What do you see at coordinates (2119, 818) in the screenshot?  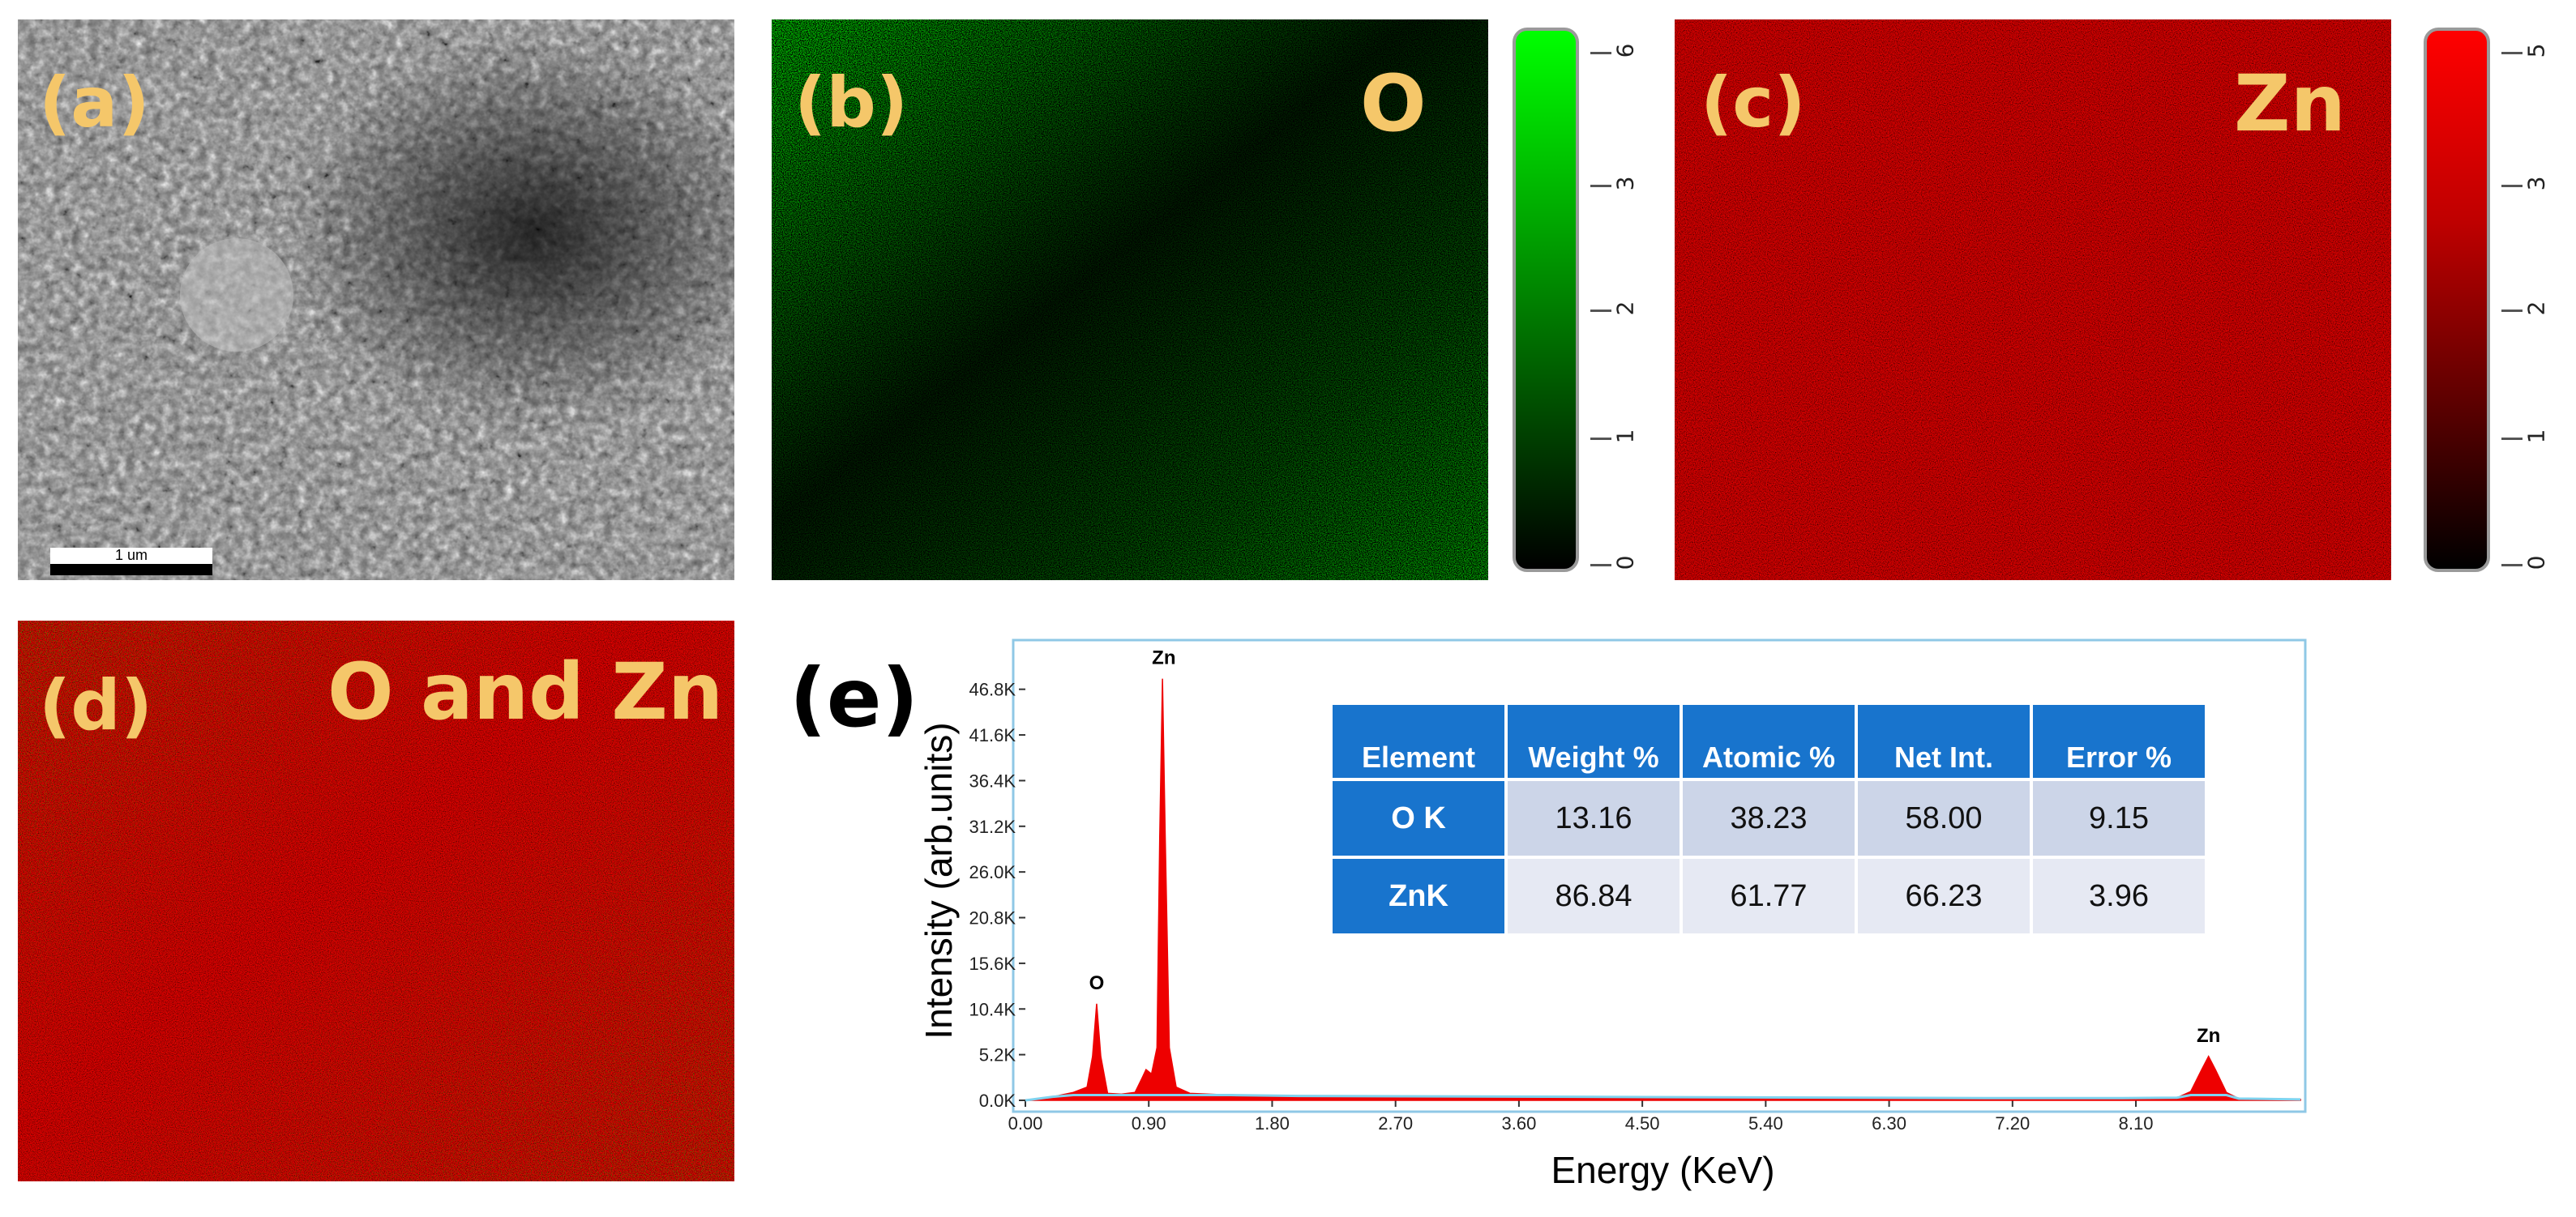 I see `table-cell: 9.15` at bounding box center [2119, 818].